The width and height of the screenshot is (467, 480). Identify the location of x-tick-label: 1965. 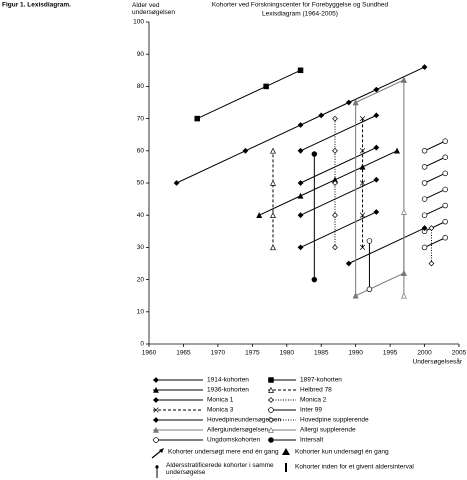
(183, 353).